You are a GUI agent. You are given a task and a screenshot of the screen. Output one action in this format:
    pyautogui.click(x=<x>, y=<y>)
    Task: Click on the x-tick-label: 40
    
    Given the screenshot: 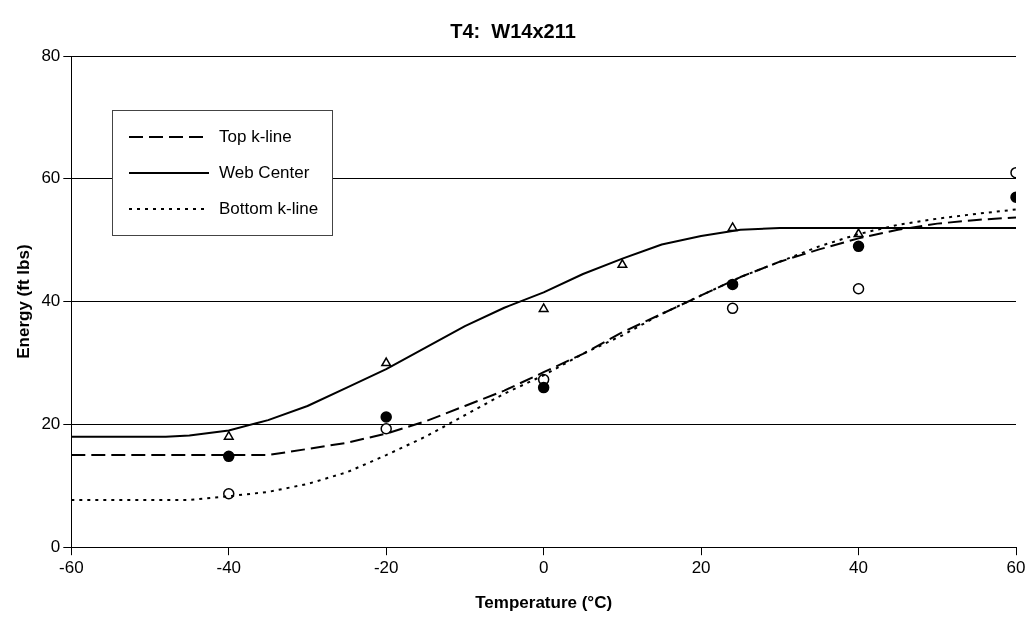 What is the action you would take?
    pyautogui.click(x=859, y=568)
    